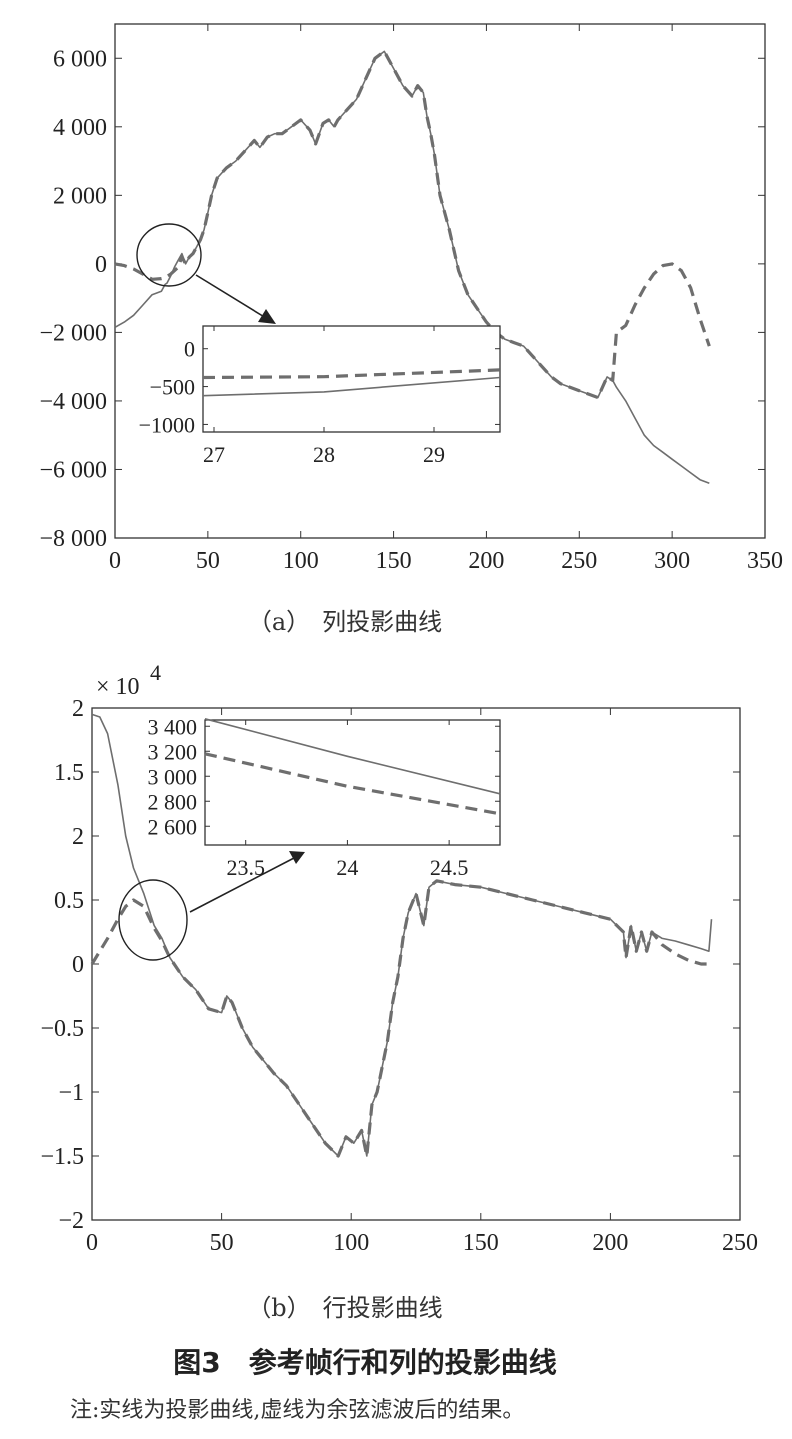 The width and height of the screenshot is (792, 1439). What do you see at coordinates (69, 901) in the screenshot?
I see `panel-b-y-tick-label: 0.5` at bounding box center [69, 901].